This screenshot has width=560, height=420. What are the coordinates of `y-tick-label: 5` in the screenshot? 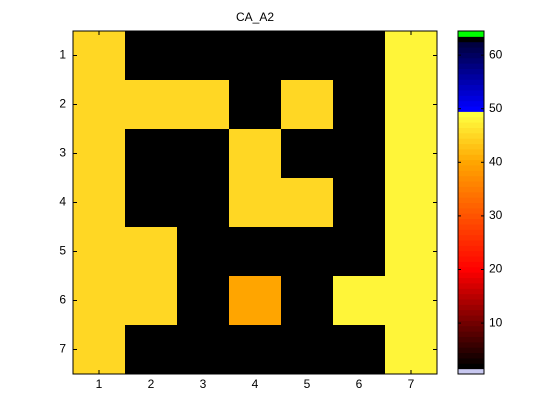 It's located at (62, 251).